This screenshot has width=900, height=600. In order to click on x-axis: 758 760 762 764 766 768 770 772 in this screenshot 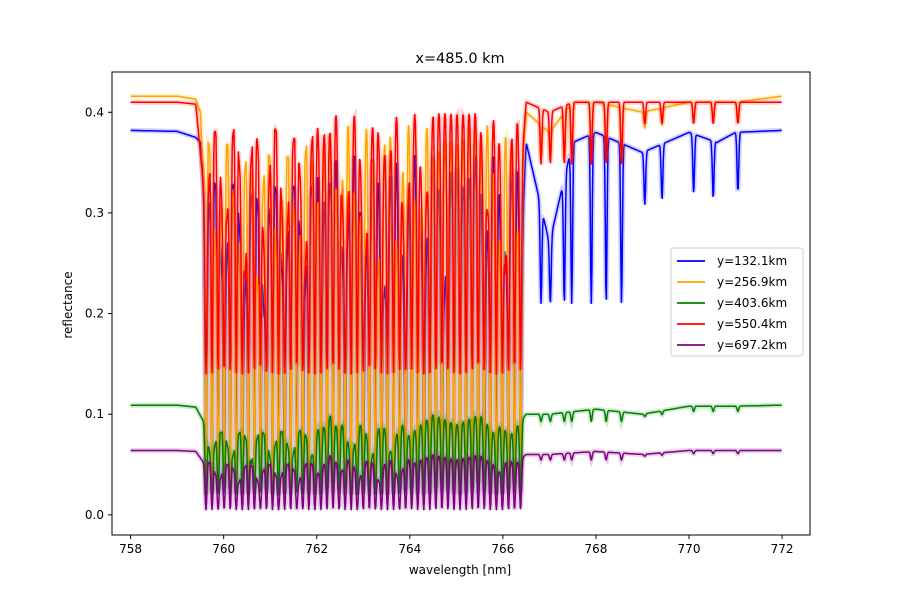, I will do `click(456, 545)`.